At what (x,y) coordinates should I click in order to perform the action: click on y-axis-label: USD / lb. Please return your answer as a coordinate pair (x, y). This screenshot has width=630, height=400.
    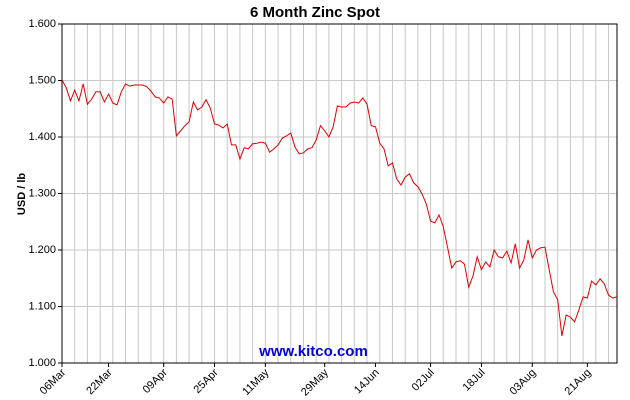
    Looking at the image, I should click on (22, 194).